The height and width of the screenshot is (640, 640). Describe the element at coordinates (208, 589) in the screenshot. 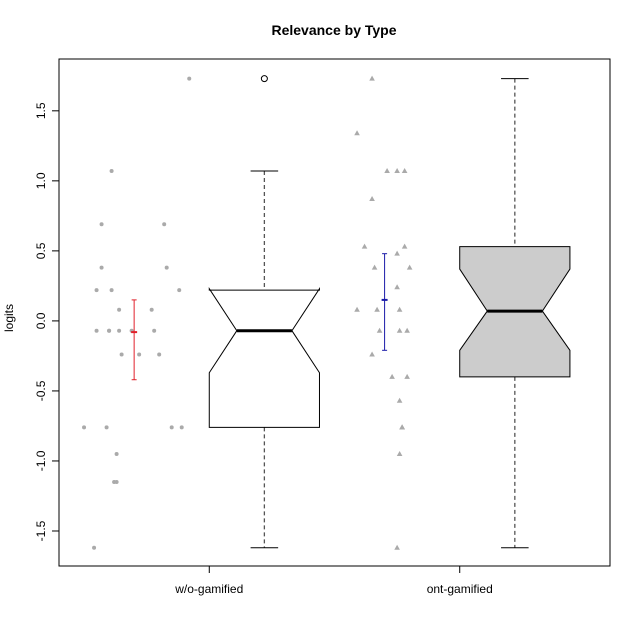

I see `x-tick-label: w/o-gamified` at that location.